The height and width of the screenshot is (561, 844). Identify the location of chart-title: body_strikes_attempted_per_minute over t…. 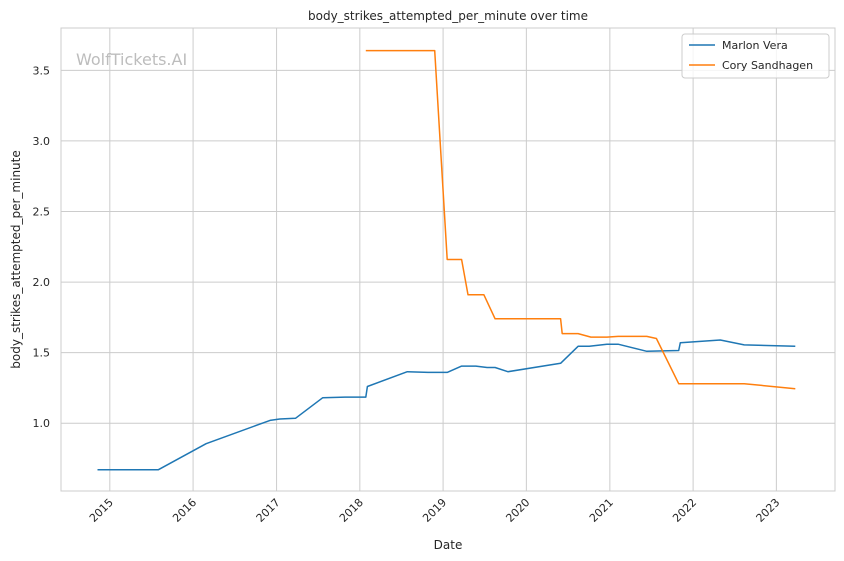
(448, 16).